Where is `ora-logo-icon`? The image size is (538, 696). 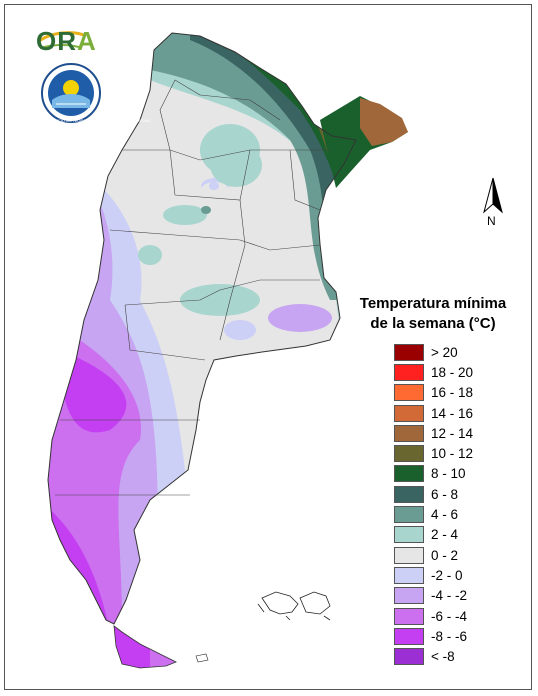
ora-logo-icon is located at coordinates (62, 40).